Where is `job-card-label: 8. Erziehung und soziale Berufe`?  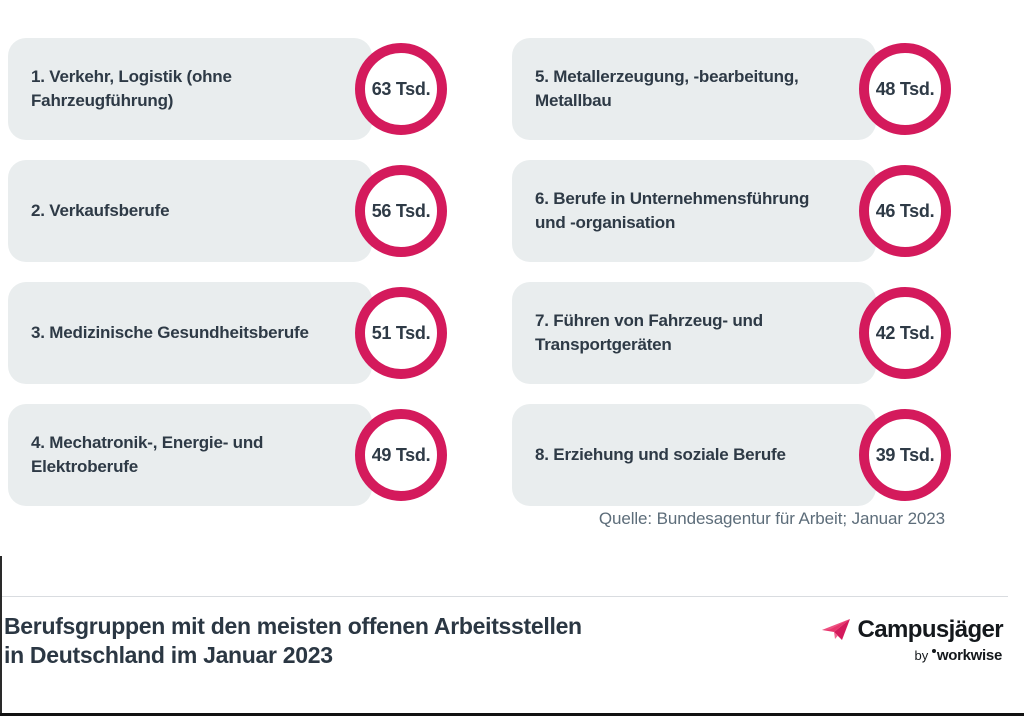 job-card-label: 8. Erziehung und soziale Berufe is located at coordinates (660, 454).